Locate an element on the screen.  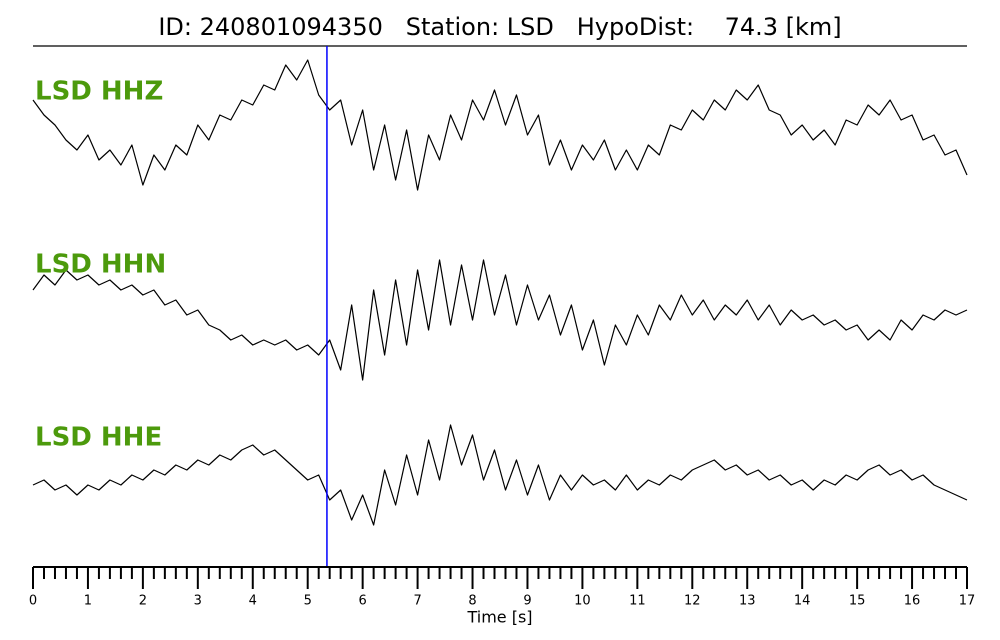
trace-label: LSD HHZ is located at coordinates (99, 92).